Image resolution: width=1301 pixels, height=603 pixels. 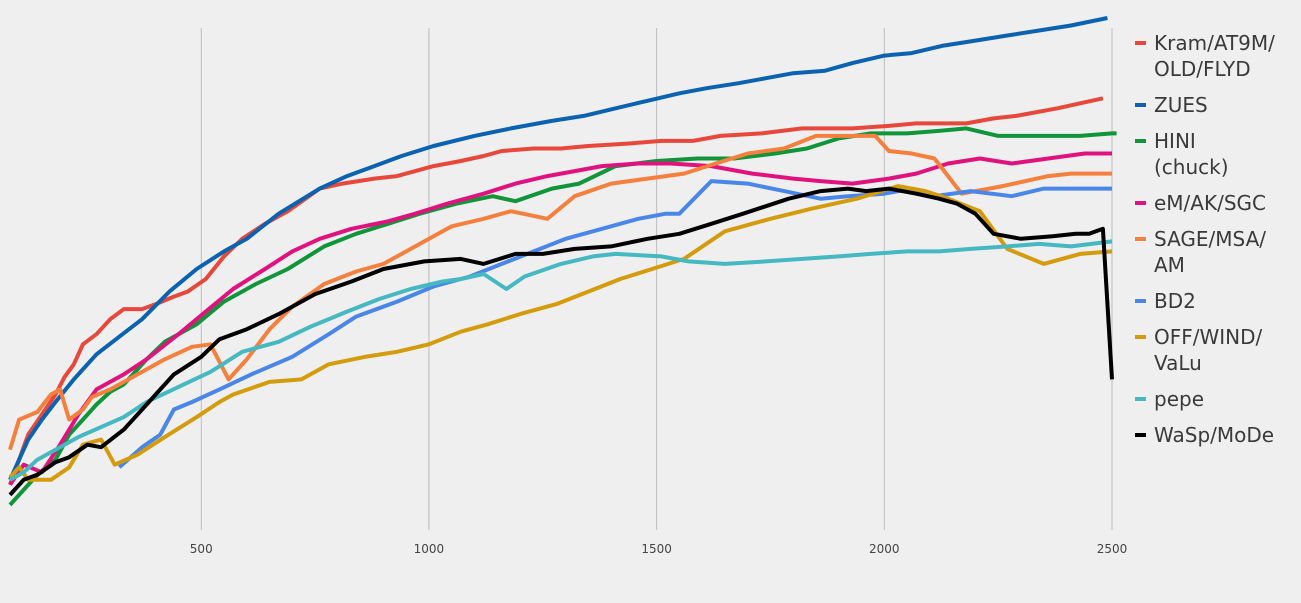 I want to click on legend-label: VaLu, so click(x=1178, y=363).